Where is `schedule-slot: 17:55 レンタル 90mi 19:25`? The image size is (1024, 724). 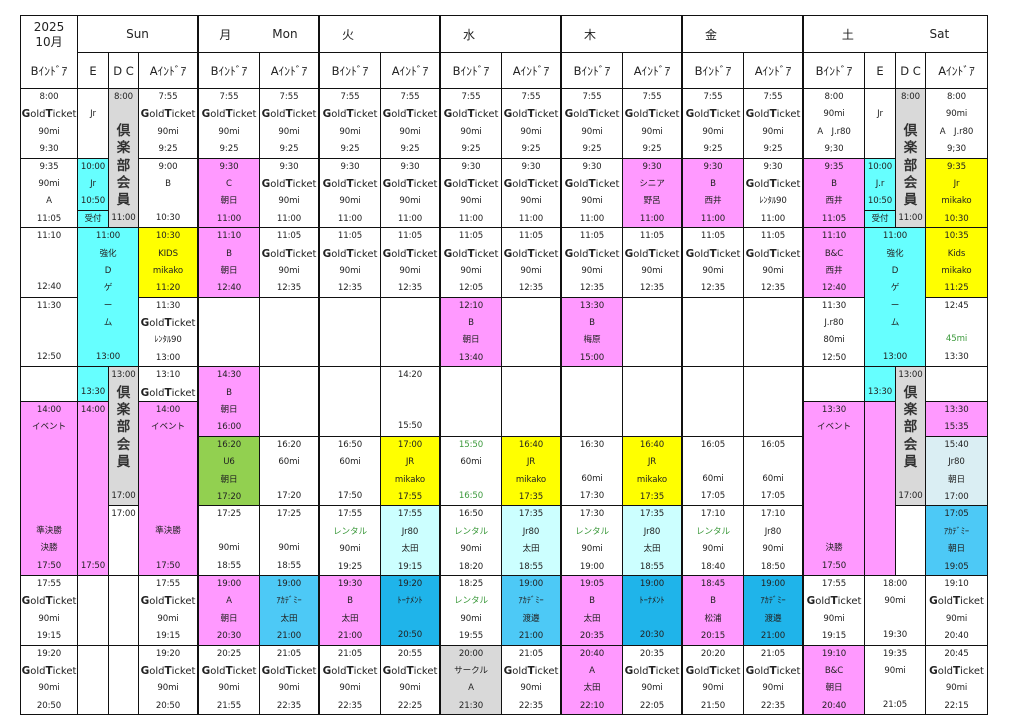
schedule-slot: 17:55 レンタル 90mi 19:25 is located at coordinates (350, 541).